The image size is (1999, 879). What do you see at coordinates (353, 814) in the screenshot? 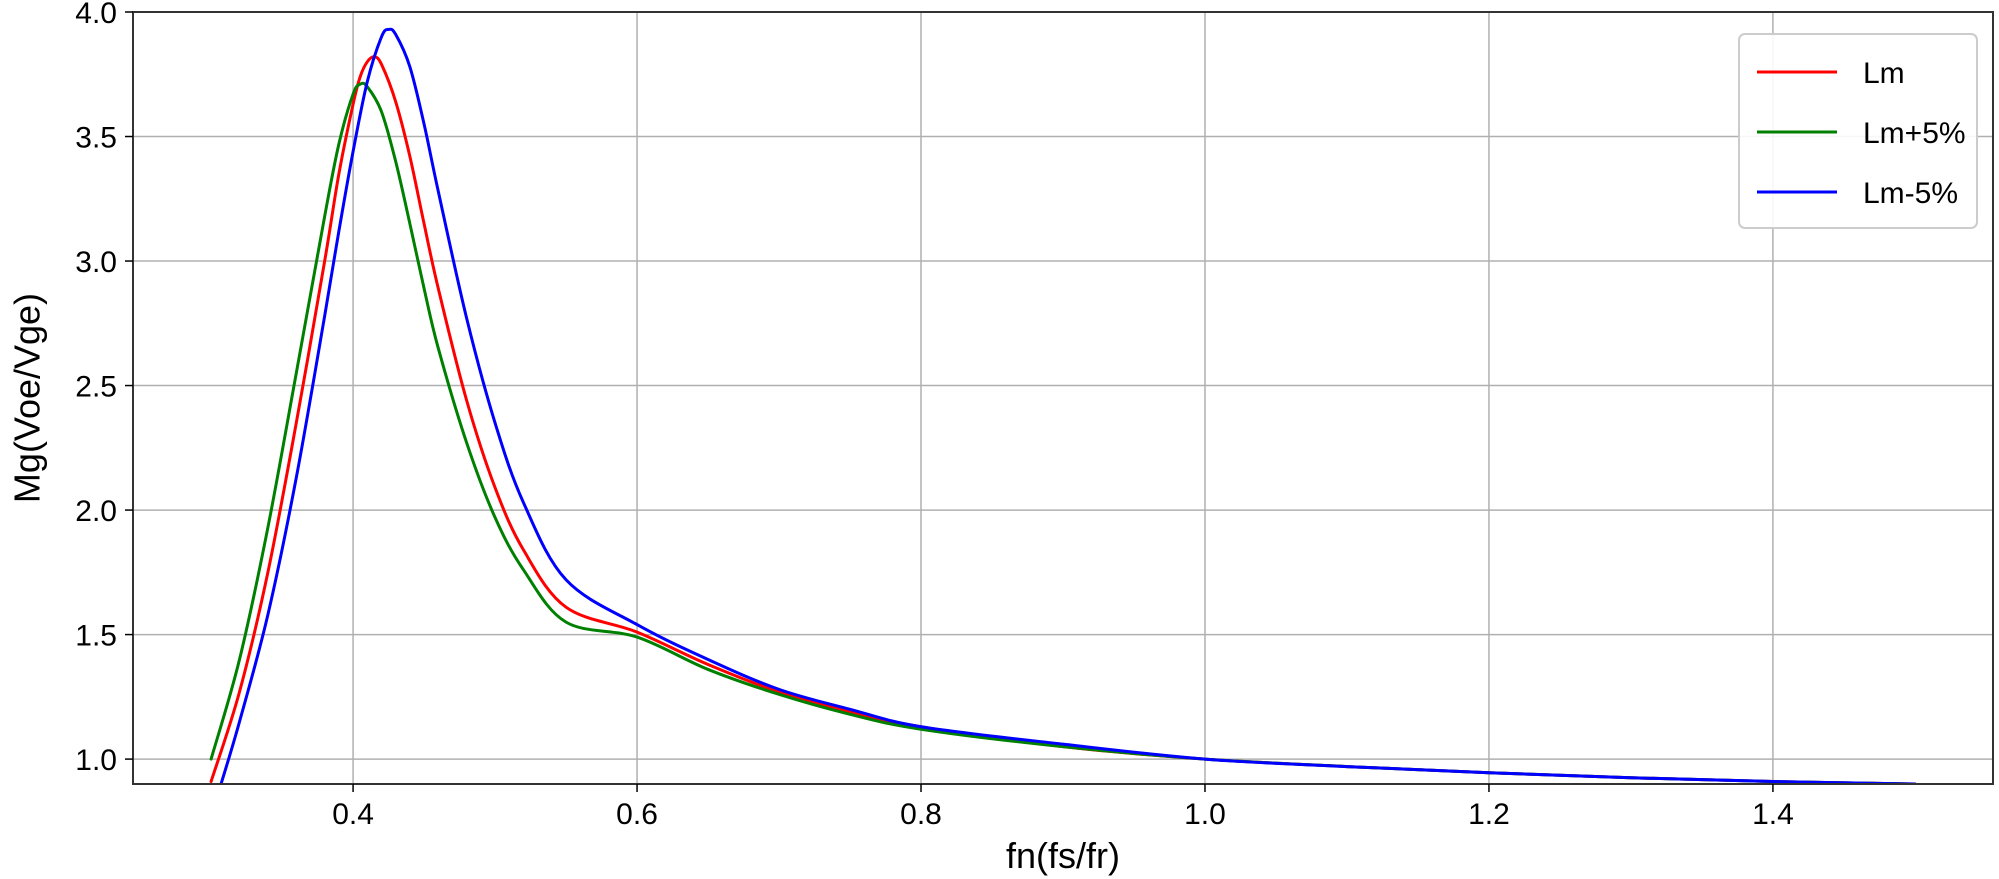
I see `x-tick-label: 0.4` at bounding box center [353, 814].